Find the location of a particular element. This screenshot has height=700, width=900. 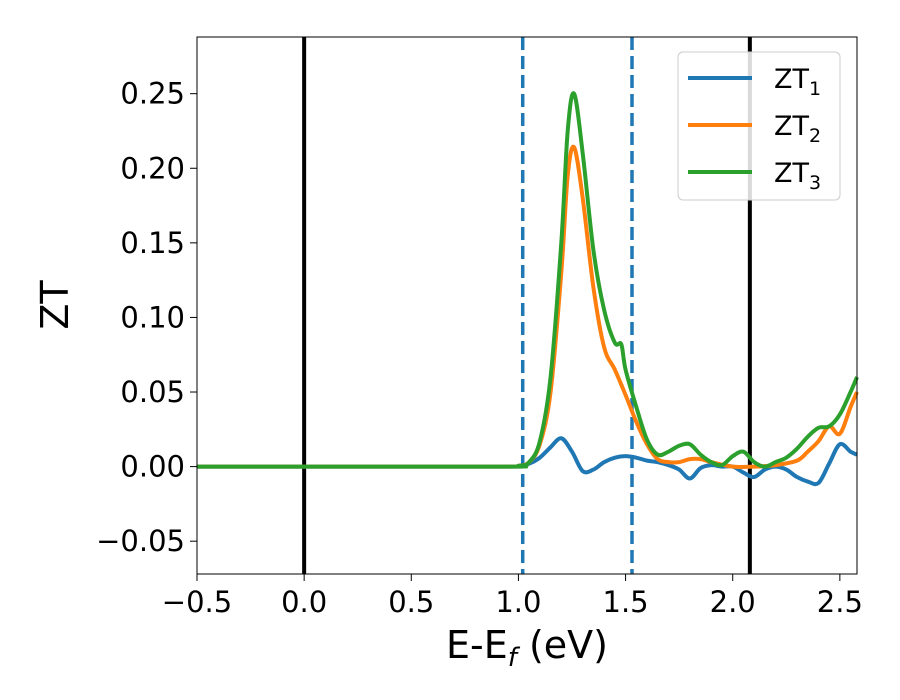

y-axis-title: ZT is located at coordinates (55, 305).